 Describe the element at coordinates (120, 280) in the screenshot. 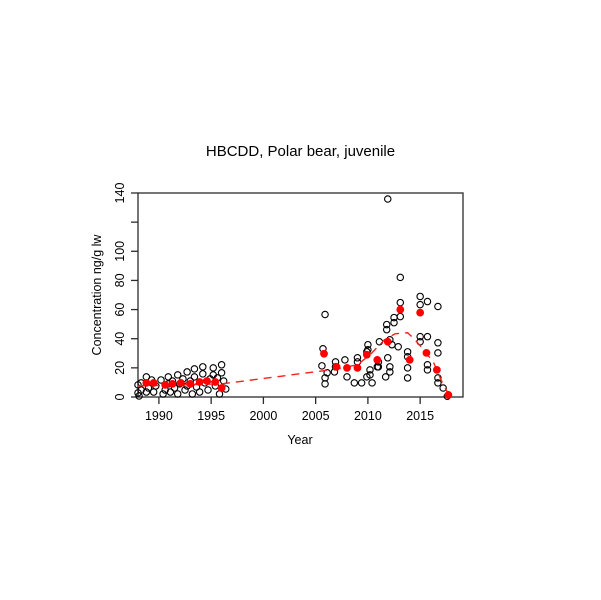

I see `y-tick-label: 80` at that location.